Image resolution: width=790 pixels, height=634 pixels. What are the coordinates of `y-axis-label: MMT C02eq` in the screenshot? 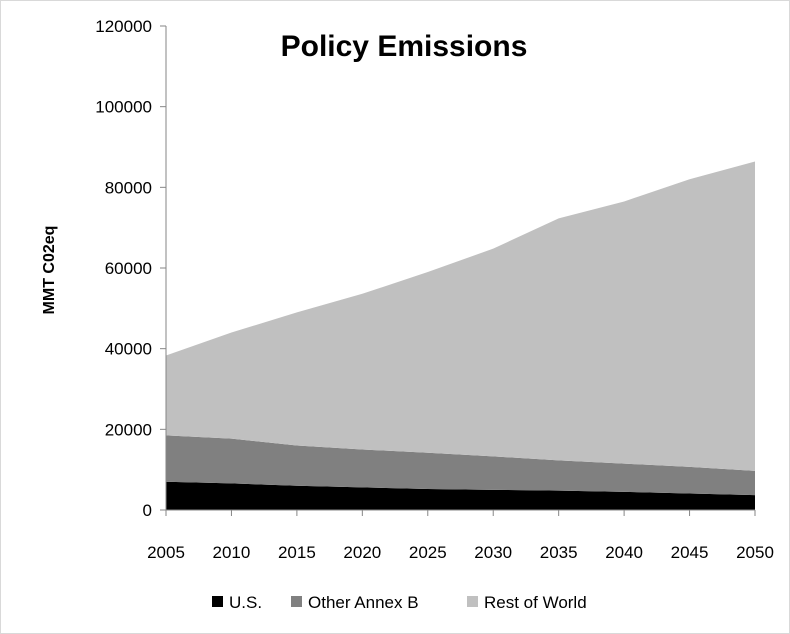 It's located at (49, 270).